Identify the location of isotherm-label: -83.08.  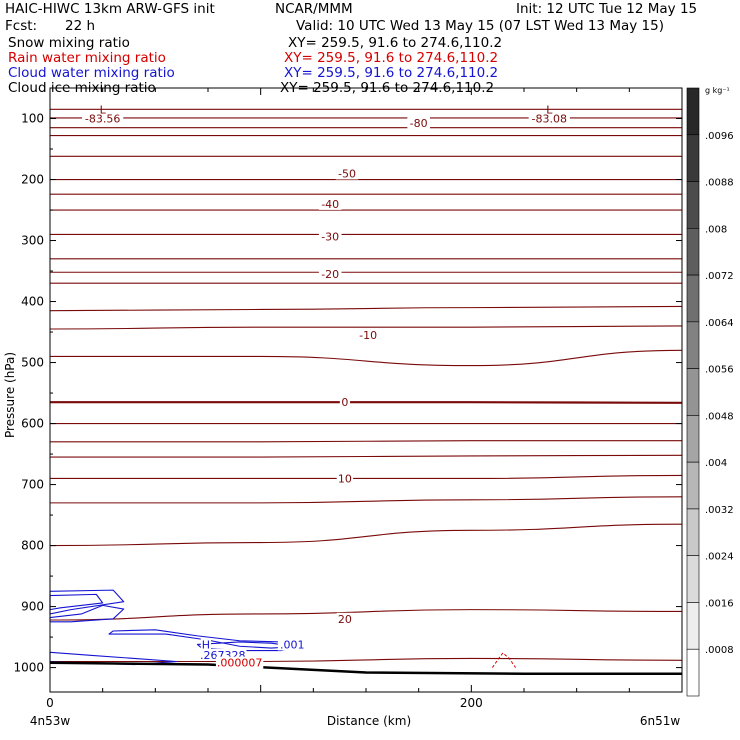
(549, 119).